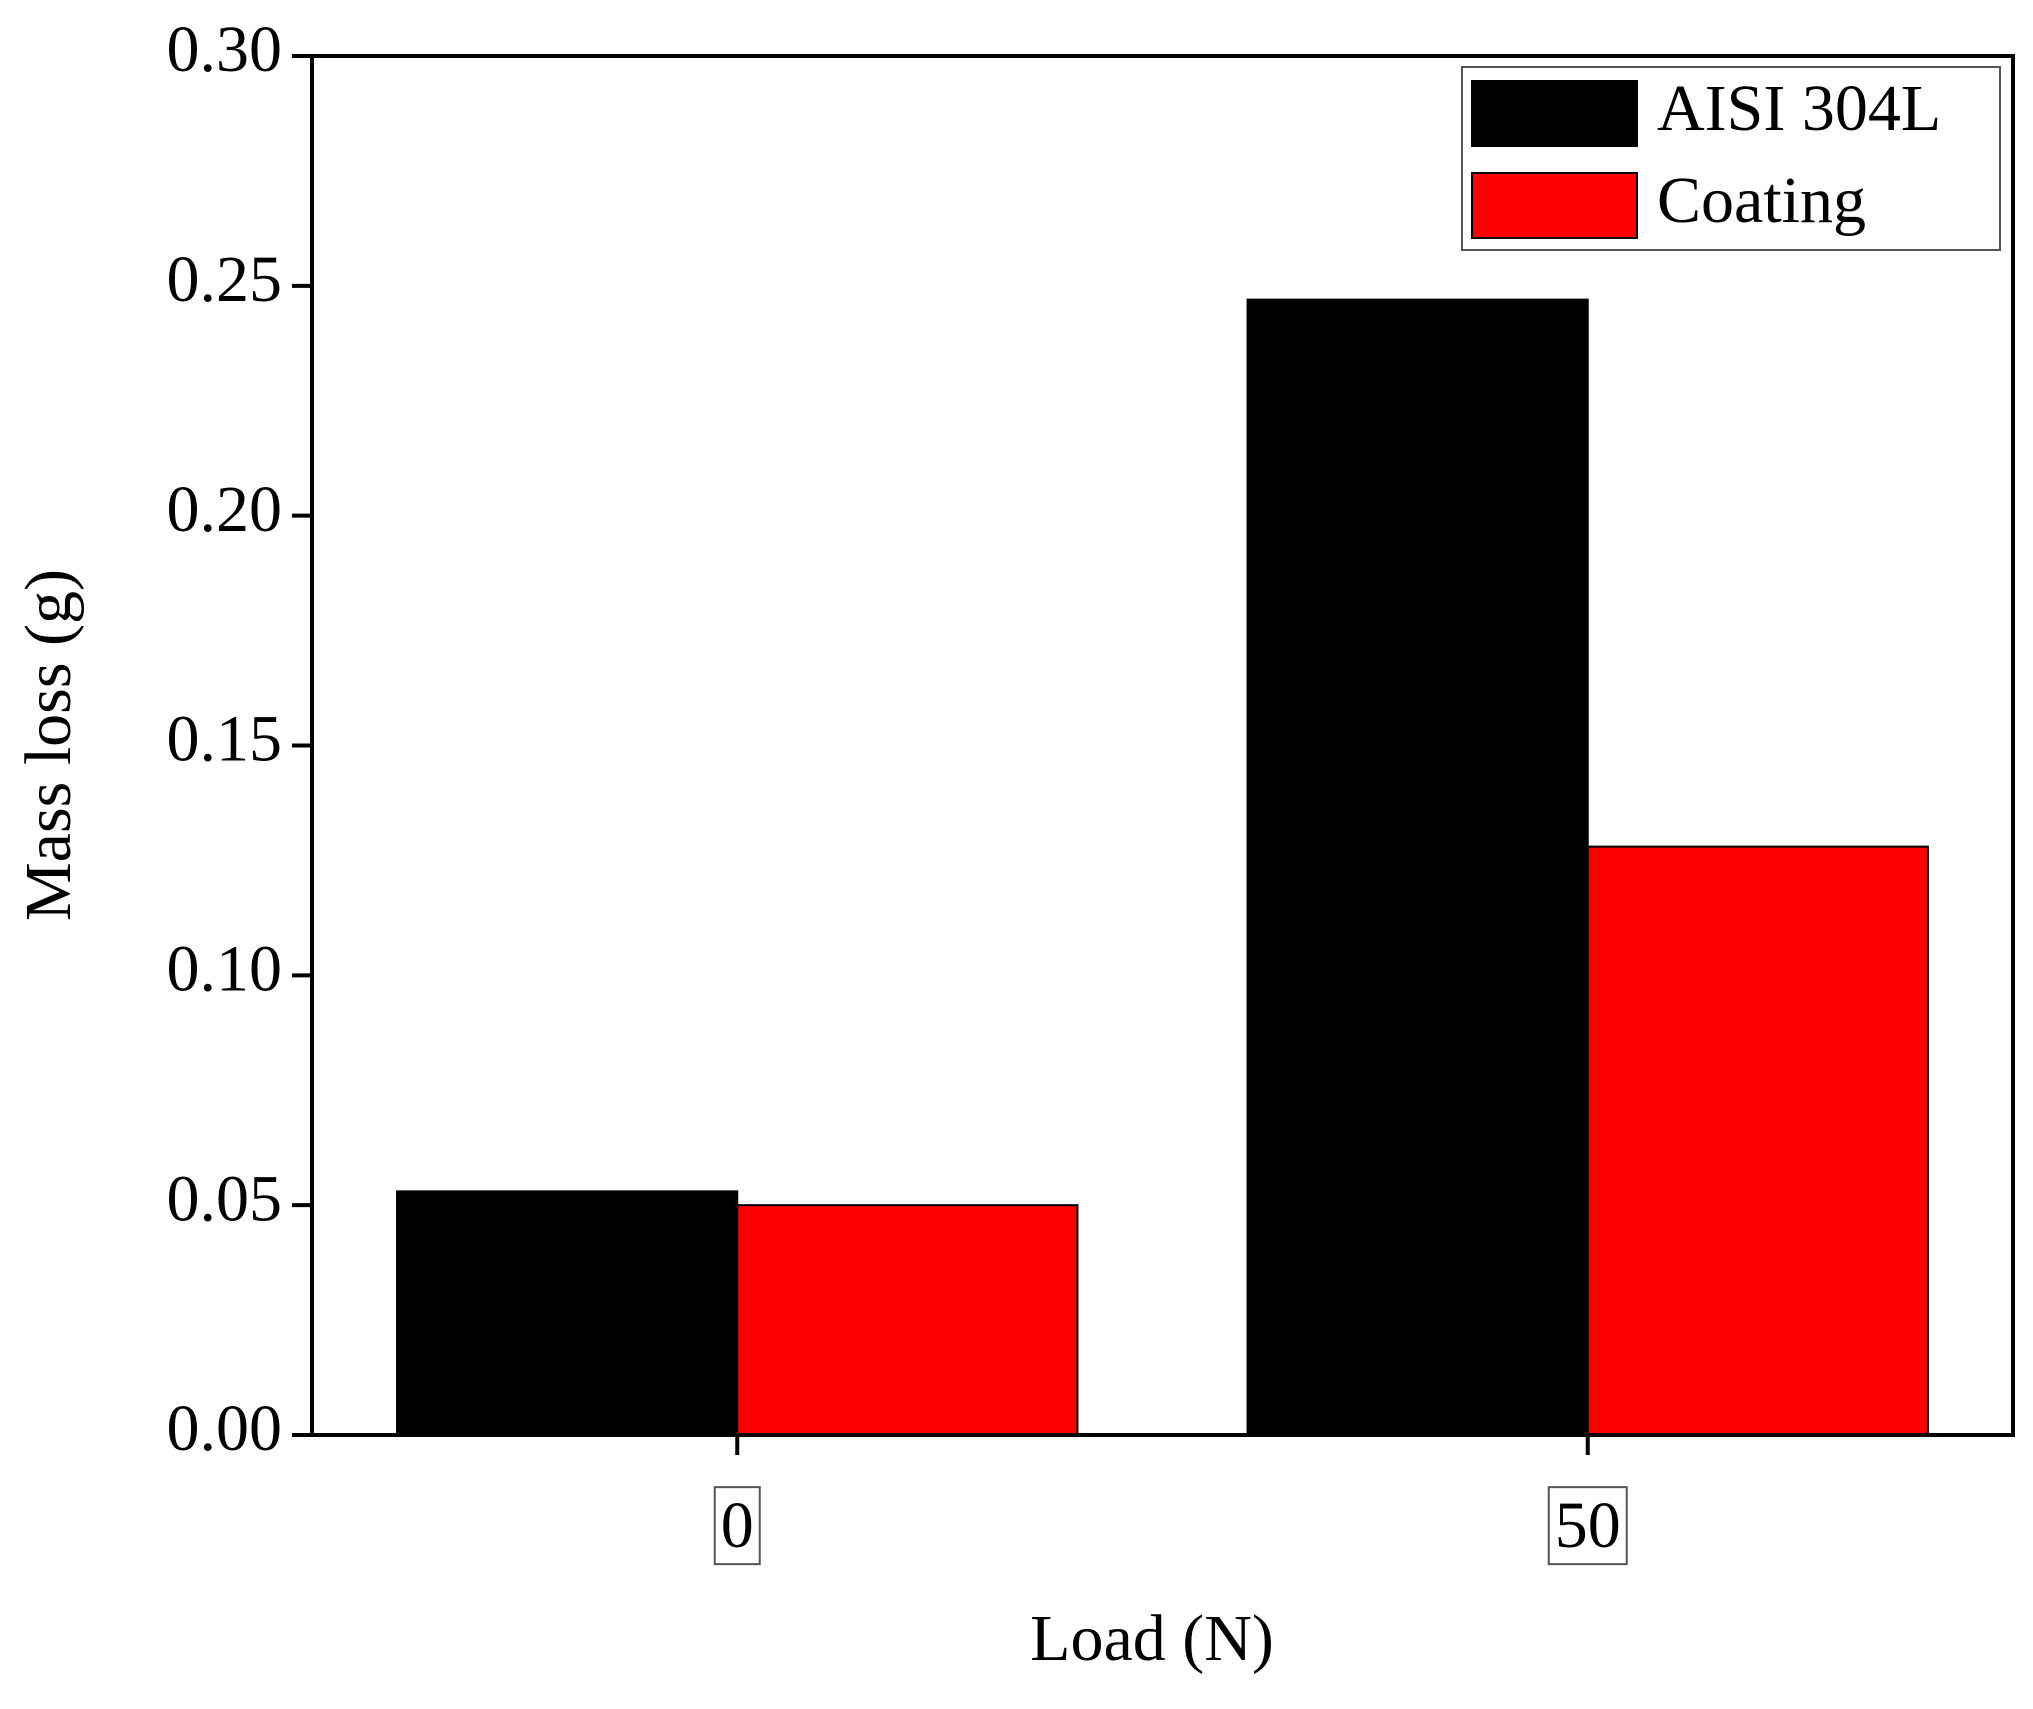  I want to click on y-tick-label: 0.10, so click(225, 968).